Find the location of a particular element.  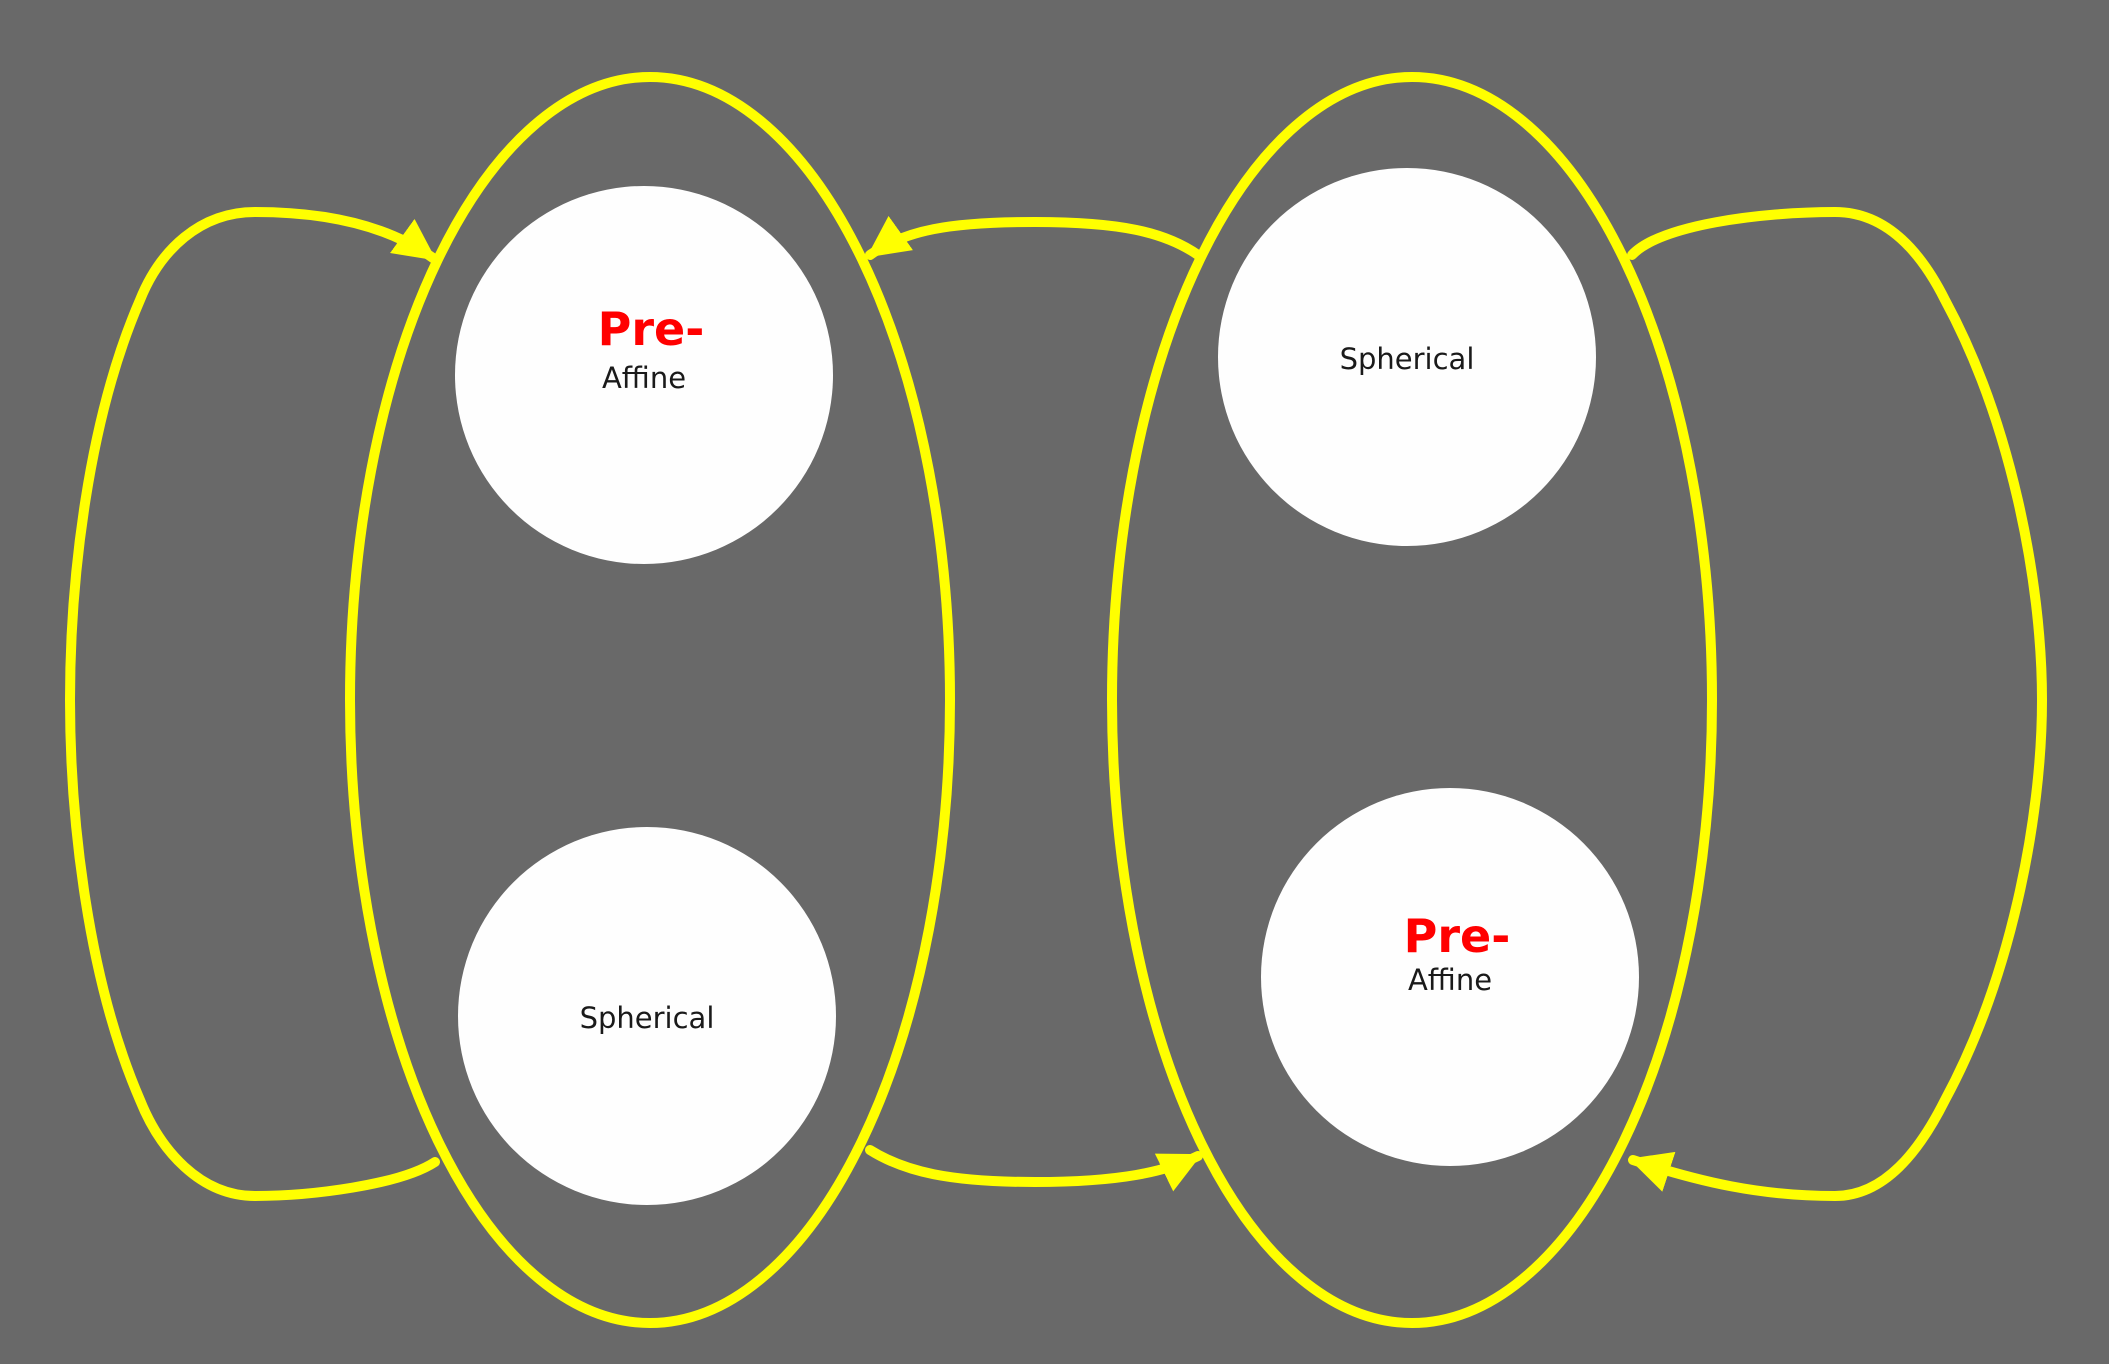

node-left-bottom: Spherical is located at coordinates (647, 1016).